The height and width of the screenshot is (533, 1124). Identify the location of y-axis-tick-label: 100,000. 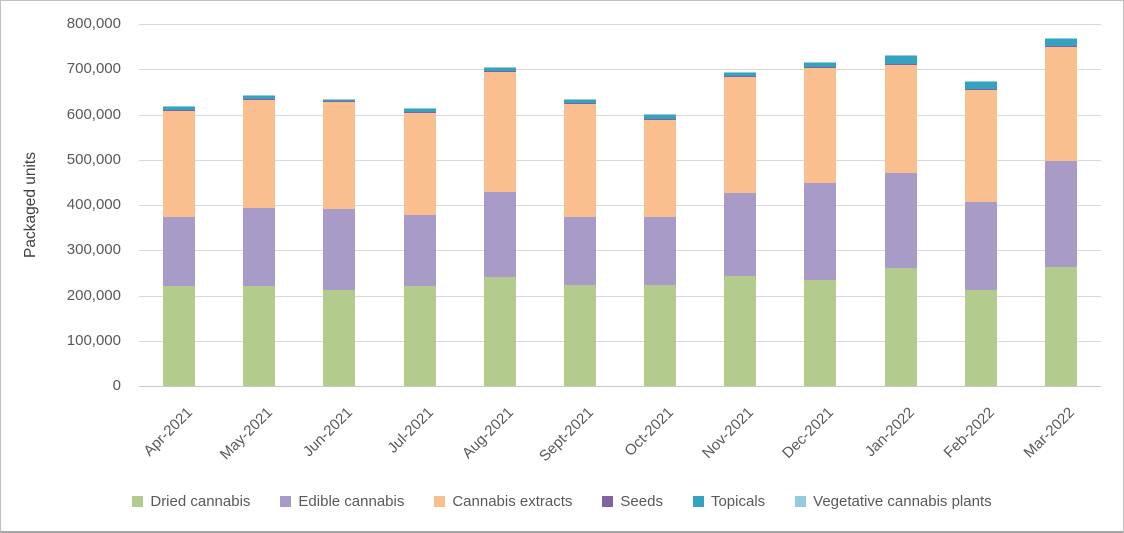
(93, 340).